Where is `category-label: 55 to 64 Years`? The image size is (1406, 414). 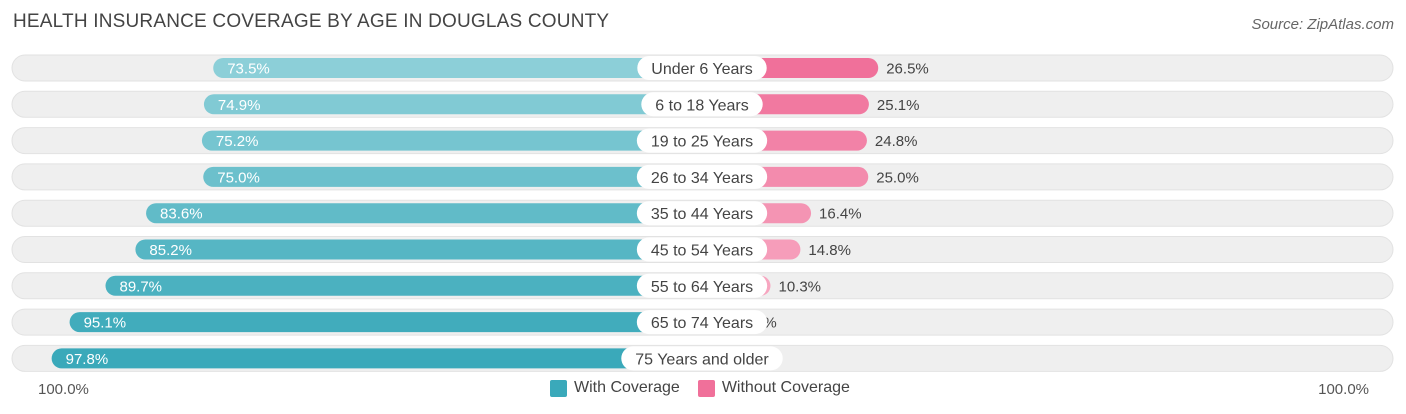 category-label: 55 to 64 Years is located at coordinates (702, 287).